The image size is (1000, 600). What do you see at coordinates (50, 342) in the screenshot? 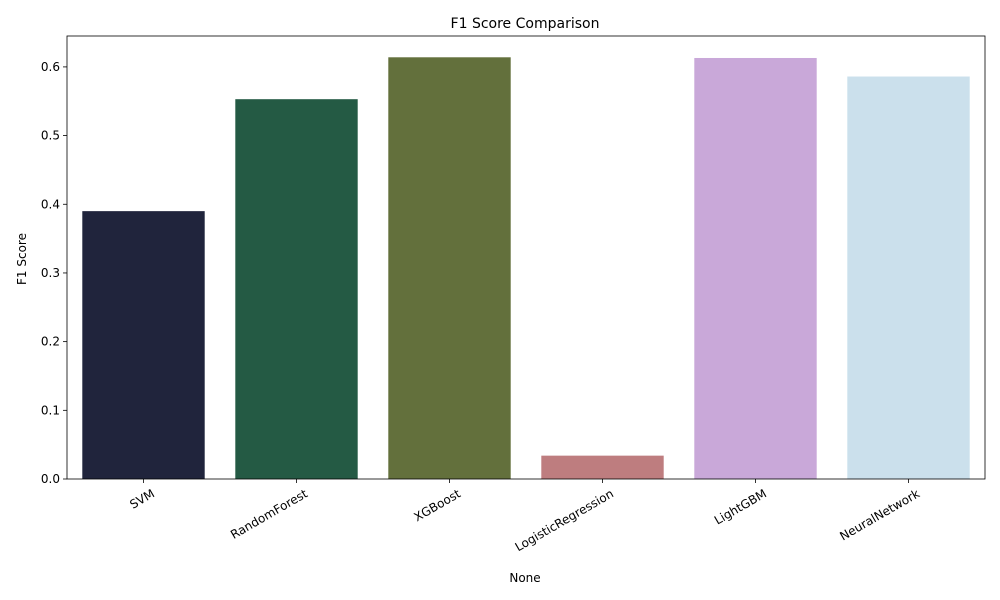
I see `y-tick-label: 0.2` at bounding box center [50, 342].